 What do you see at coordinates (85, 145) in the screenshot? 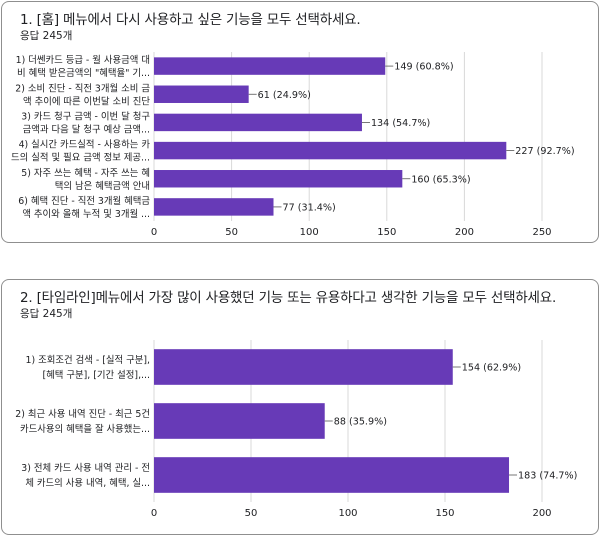
I see `category-label: 4) 실시간 카드실적 - 사용하는 카` at bounding box center [85, 145].